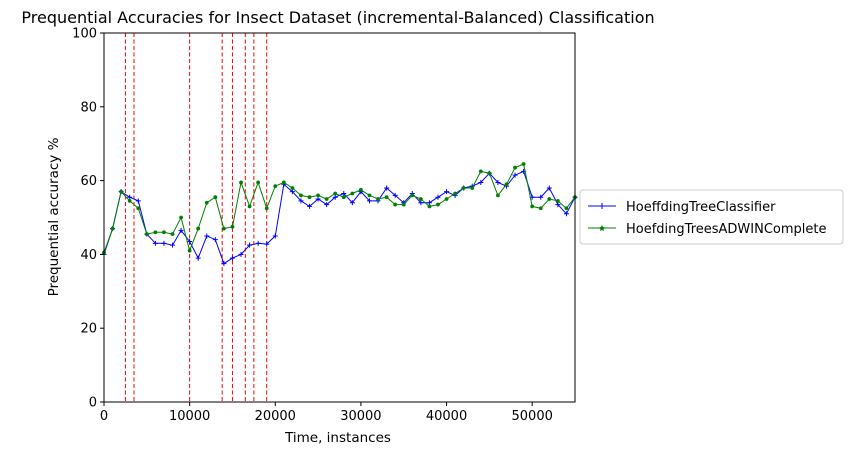 This screenshot has height=455, width=855. What do you see at coordinates (360, 416) in the screenshot?
I see `x-tick-label: 30000` at bounding box center [360, 416].